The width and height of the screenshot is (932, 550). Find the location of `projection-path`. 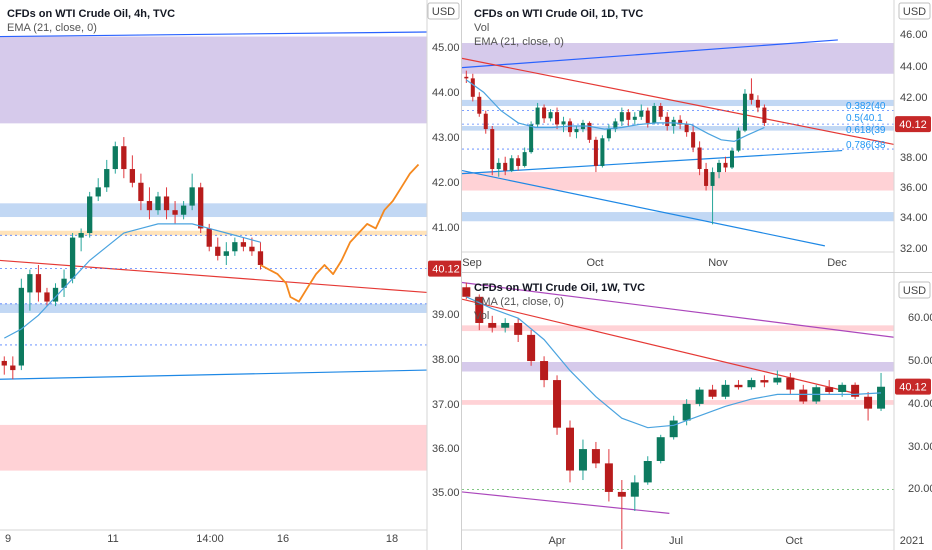

projection-path is located at coordinates (340, 233).